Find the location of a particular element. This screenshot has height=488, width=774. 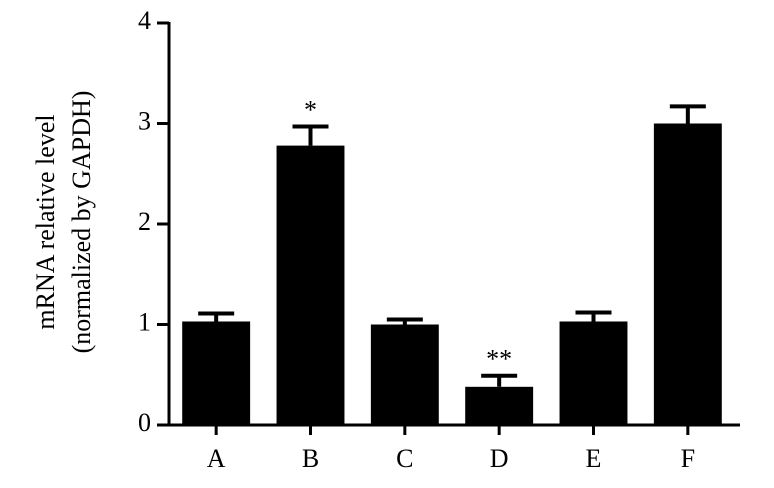

y-axis-label: mRNA relative level is located at coordinates (45, 221).